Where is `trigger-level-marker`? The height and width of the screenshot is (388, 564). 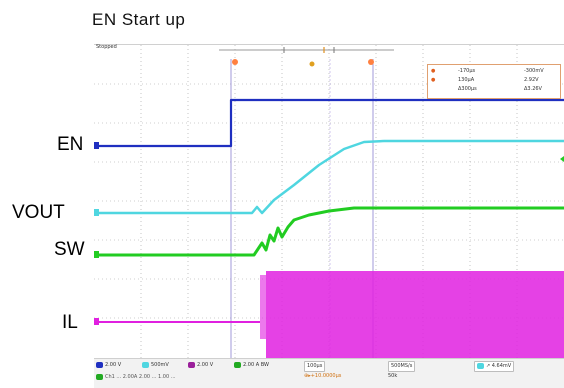 trigger-level-marker is located at coordinates (562, 159).